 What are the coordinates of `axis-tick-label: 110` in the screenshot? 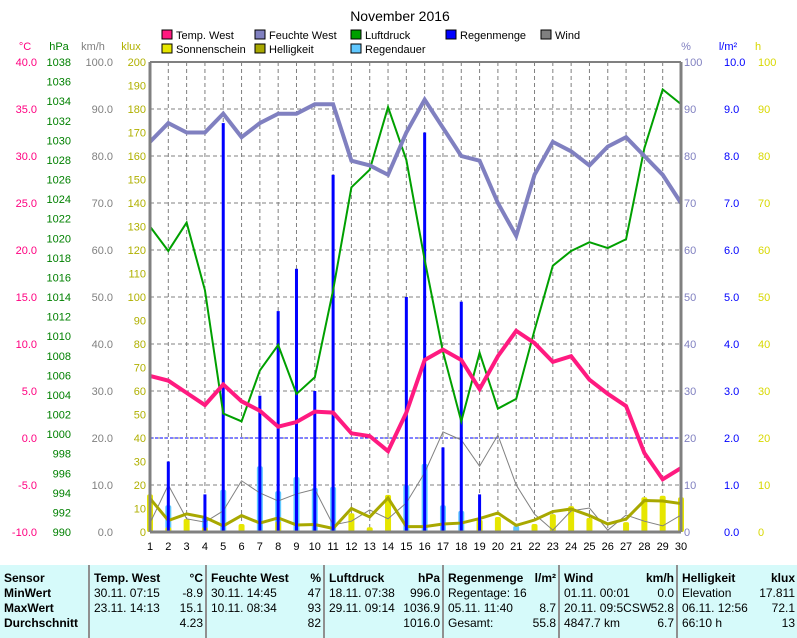 It's located at (137, 275).